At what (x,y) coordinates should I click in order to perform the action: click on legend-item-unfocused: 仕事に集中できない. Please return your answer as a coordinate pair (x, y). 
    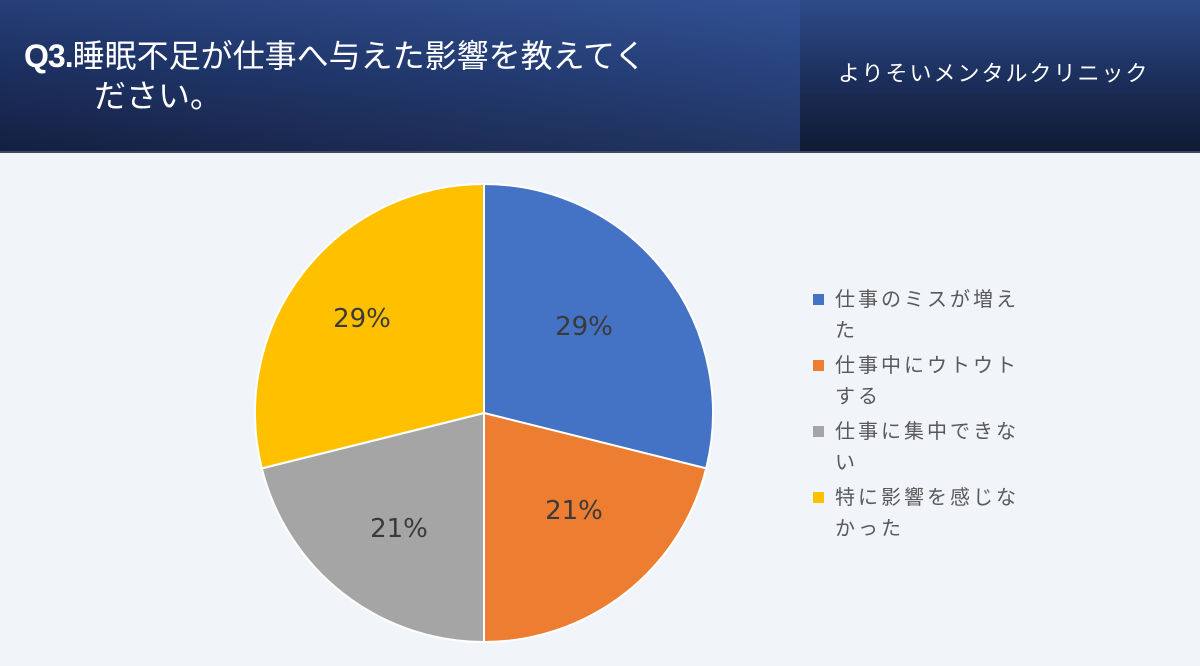
    Looking at the image, I should click on (923, 447).